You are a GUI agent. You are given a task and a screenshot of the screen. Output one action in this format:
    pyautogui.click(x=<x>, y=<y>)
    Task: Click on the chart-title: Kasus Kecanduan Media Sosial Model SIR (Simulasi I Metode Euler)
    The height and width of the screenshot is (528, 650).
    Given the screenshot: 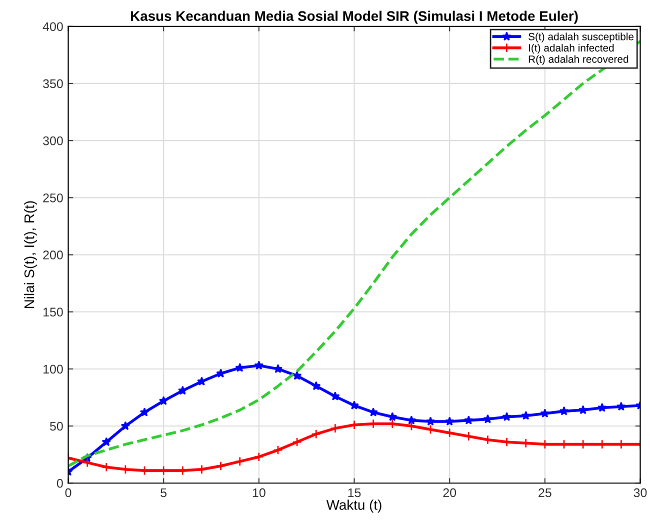 What is the action you would take?
    pyautogui.click(x=354, y=17)
    